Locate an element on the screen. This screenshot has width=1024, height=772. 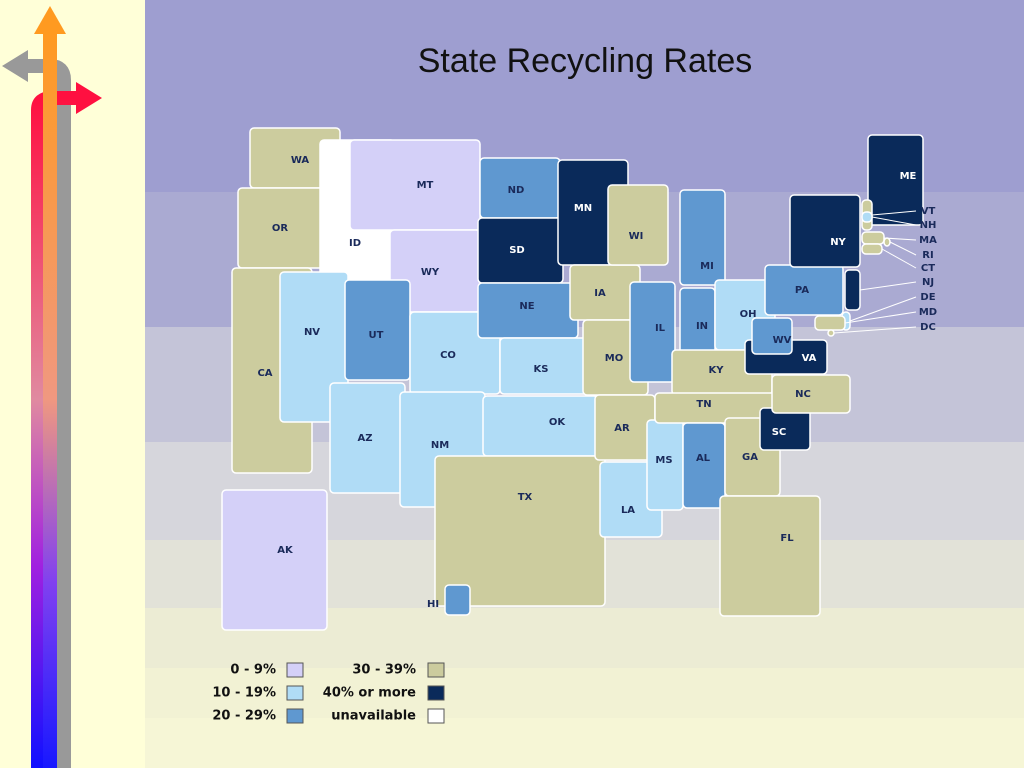
state-label: CO is located at coordinates (448, 355).